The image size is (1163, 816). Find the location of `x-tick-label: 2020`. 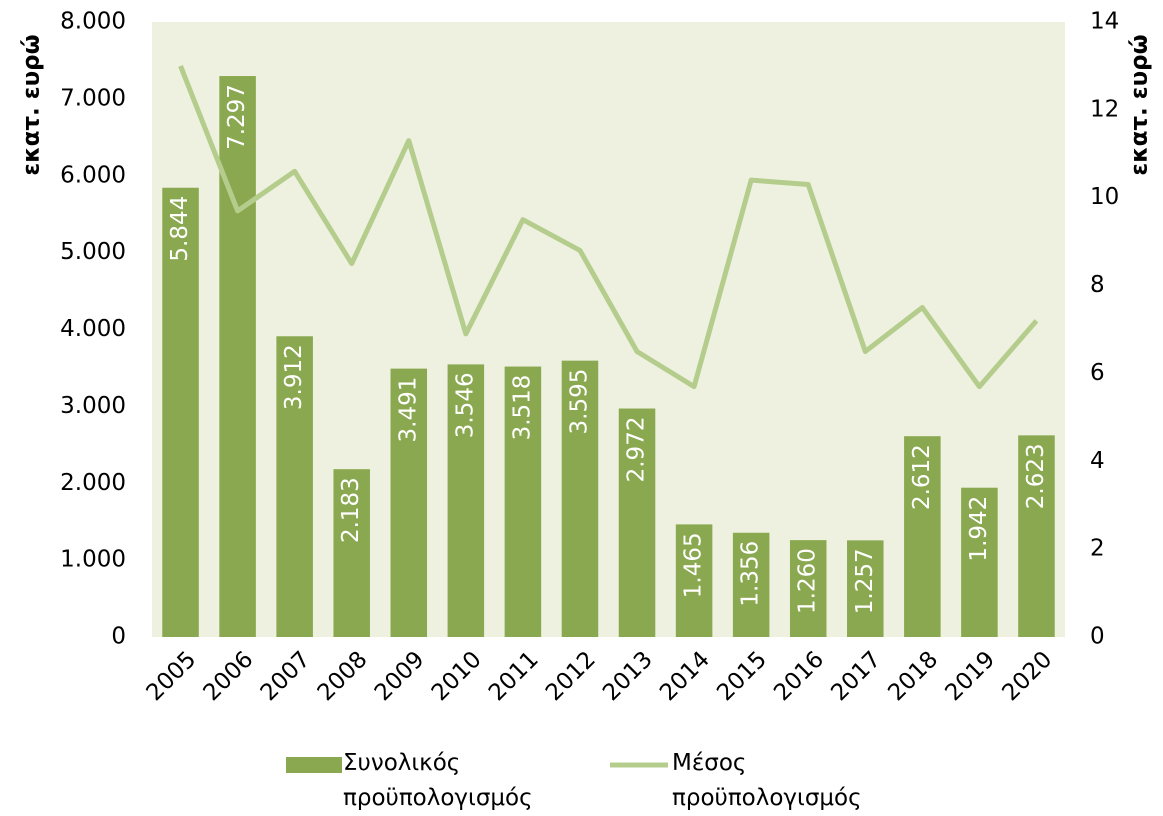

x-tick-label: 2020 is located at coordinates (1028, 676).